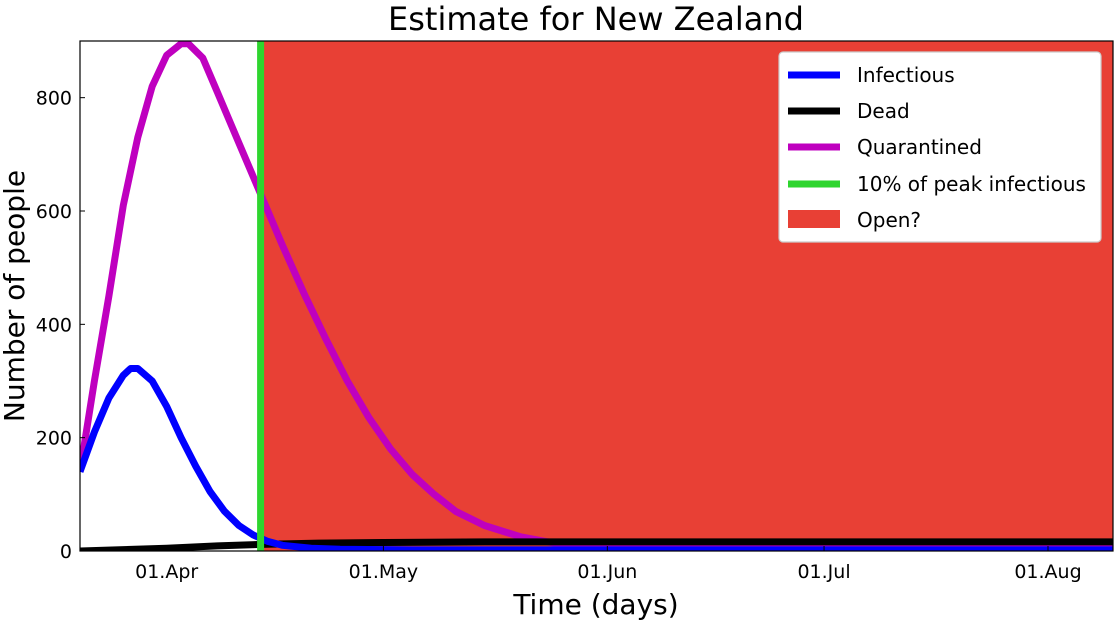 The image size is (1115, 622). Describe the element at coordinates (596, 544) in the screenshot. I see `series-dead-line` at that location.